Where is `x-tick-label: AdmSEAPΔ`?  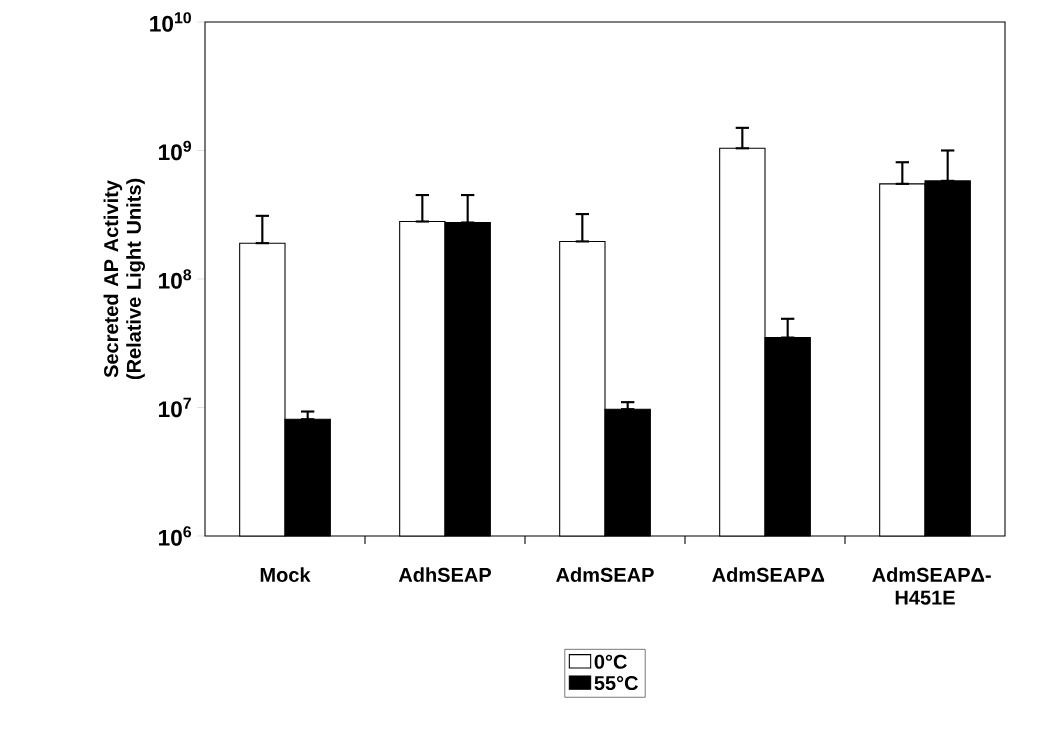
x-tick-label: AdmSEAPΔ is located at coordinates (768, 575).